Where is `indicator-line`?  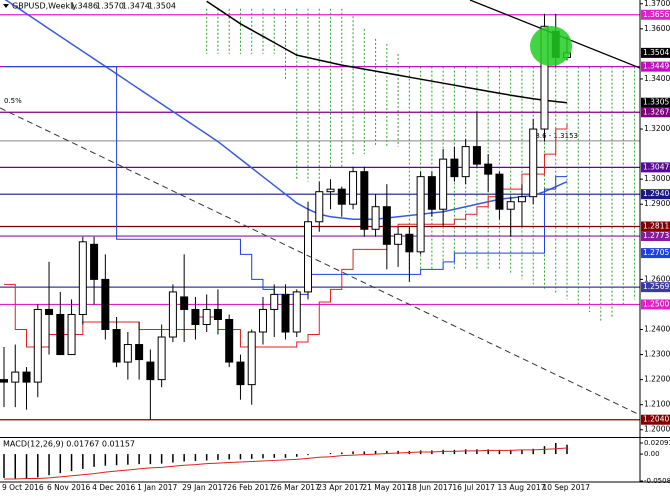 indicator-line is located at coordinates (387, 52).